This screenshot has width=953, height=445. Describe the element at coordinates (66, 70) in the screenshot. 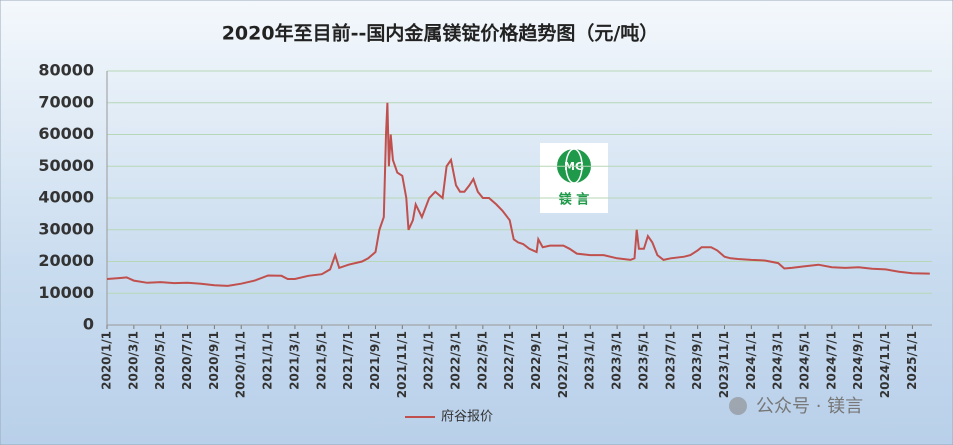

I see `y-tick-label: 80000` at that location.